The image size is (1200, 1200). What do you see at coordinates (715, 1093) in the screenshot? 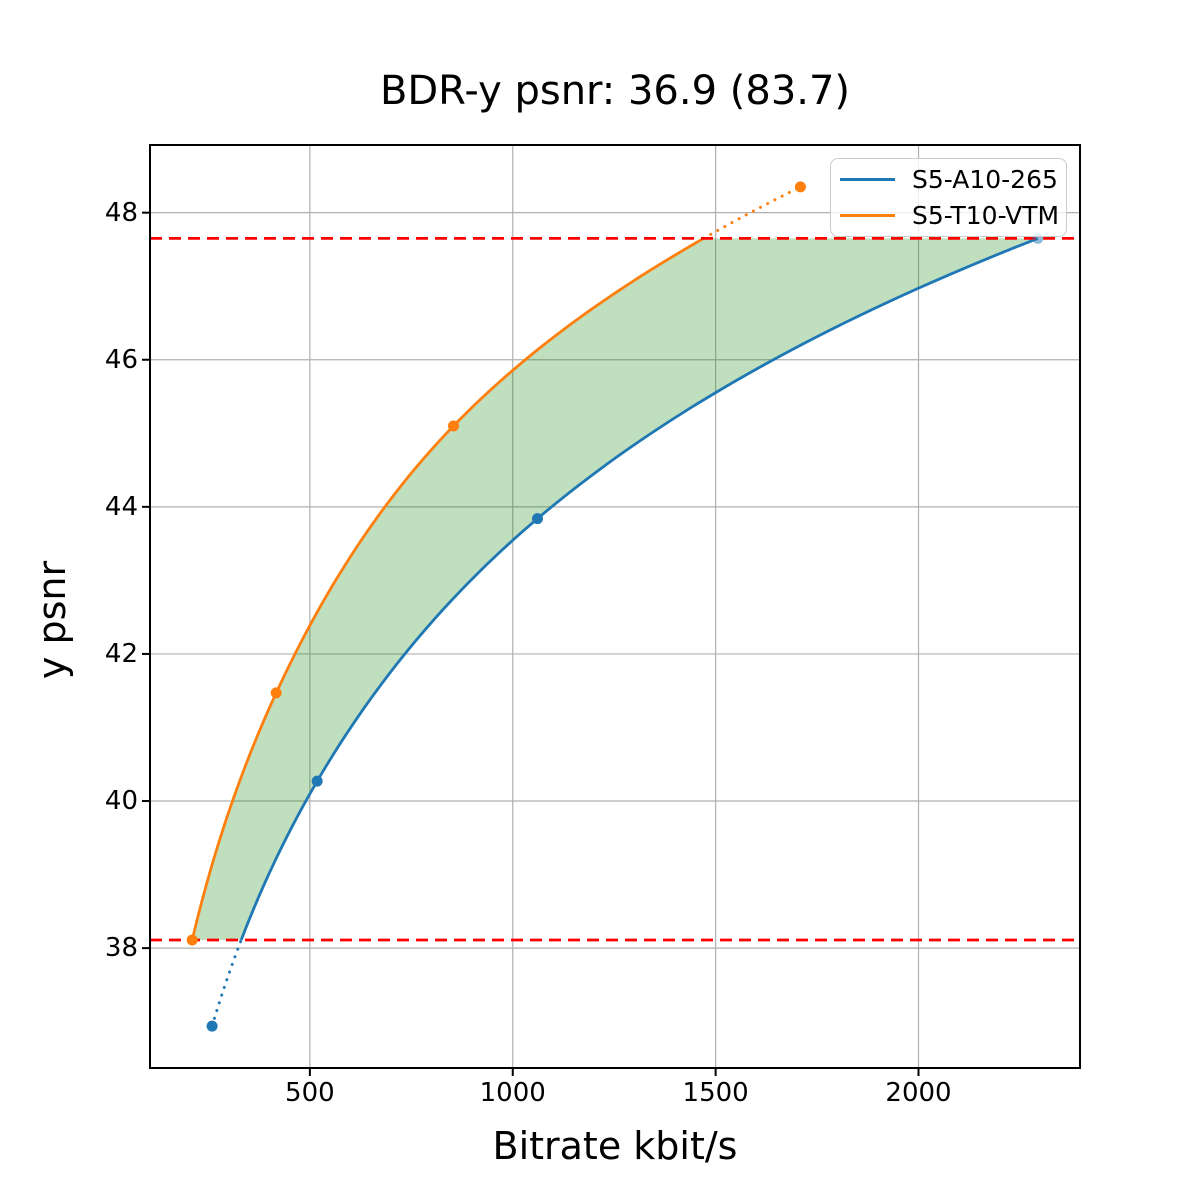
I see `x-tick-label-1500: 1500` at bounding box center [715, 1093].